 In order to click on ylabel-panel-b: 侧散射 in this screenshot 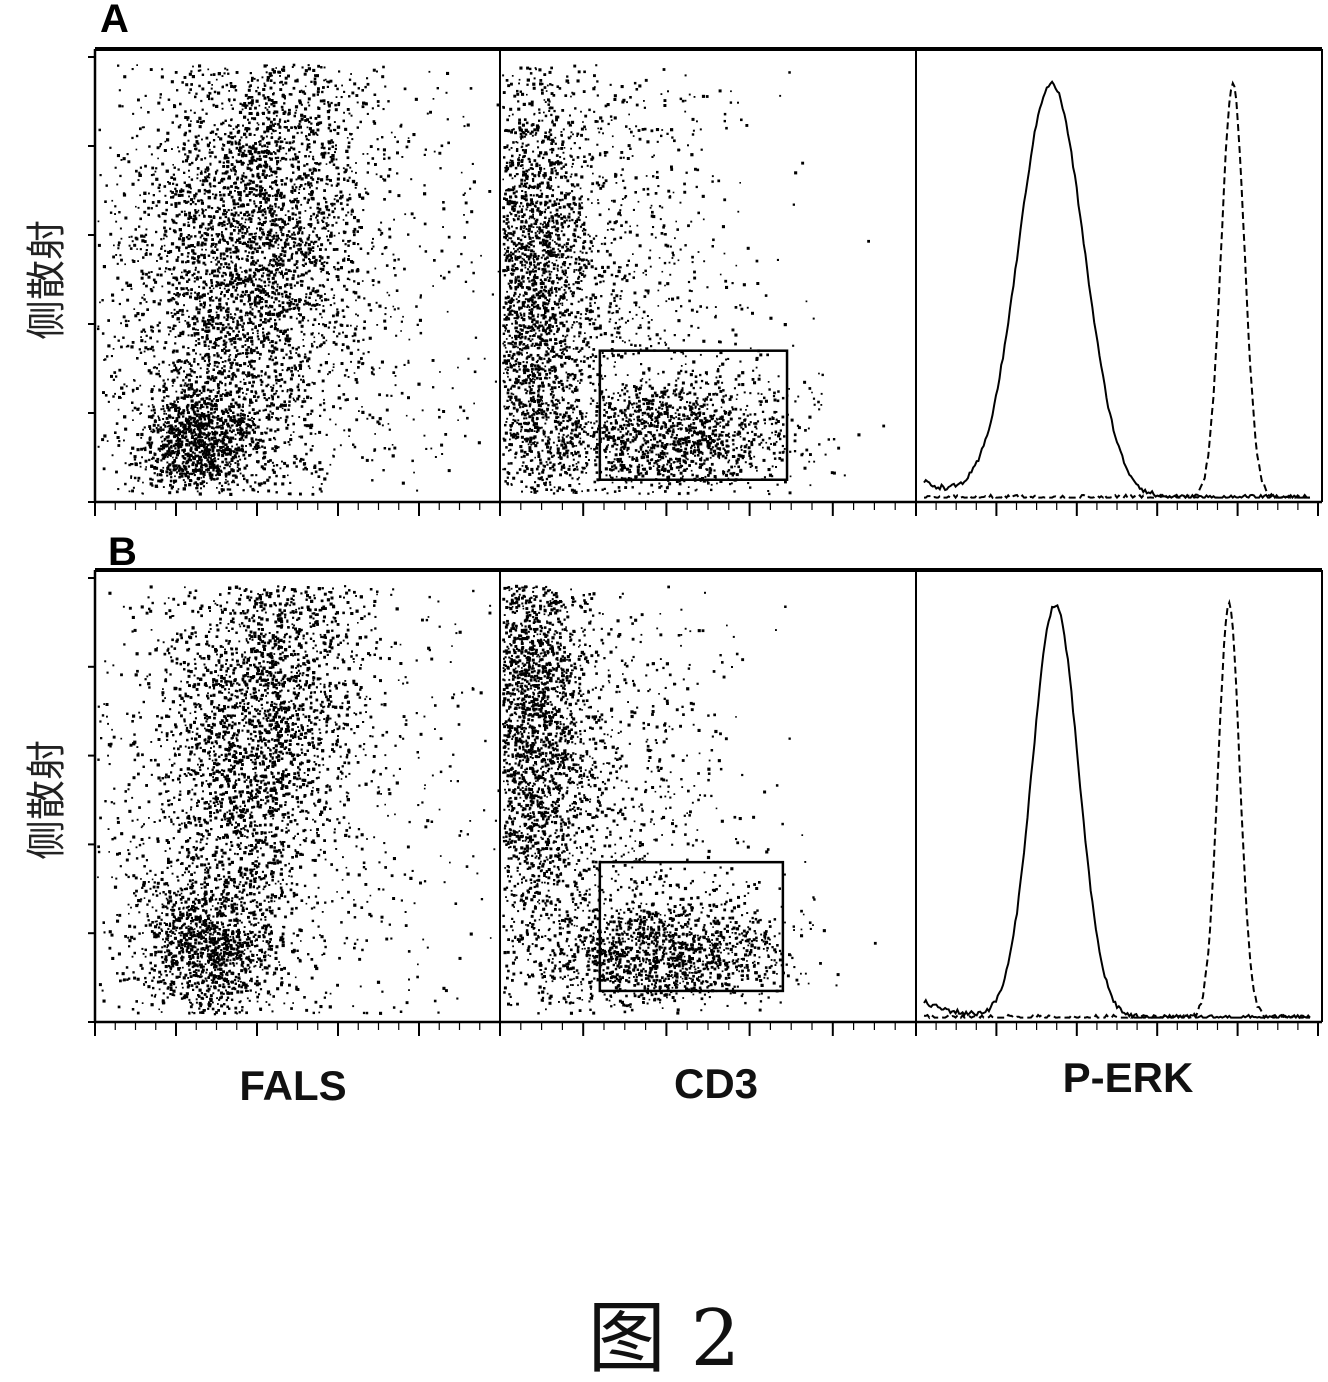, I will do `click(47, 800)`.